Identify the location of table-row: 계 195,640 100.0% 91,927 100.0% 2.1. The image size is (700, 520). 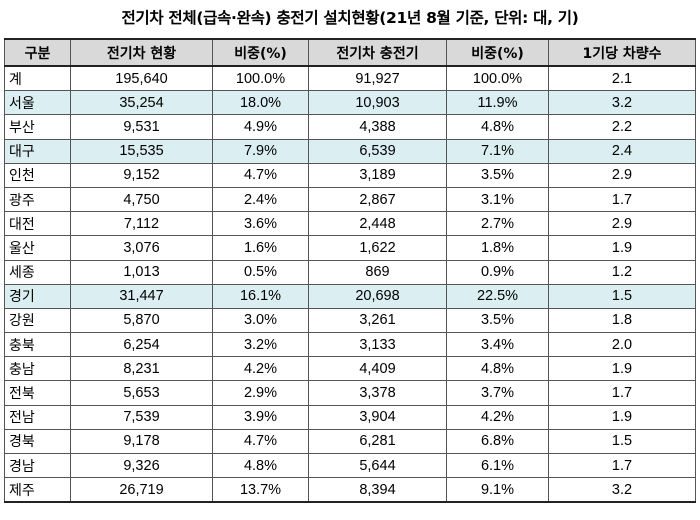
(350, 78).